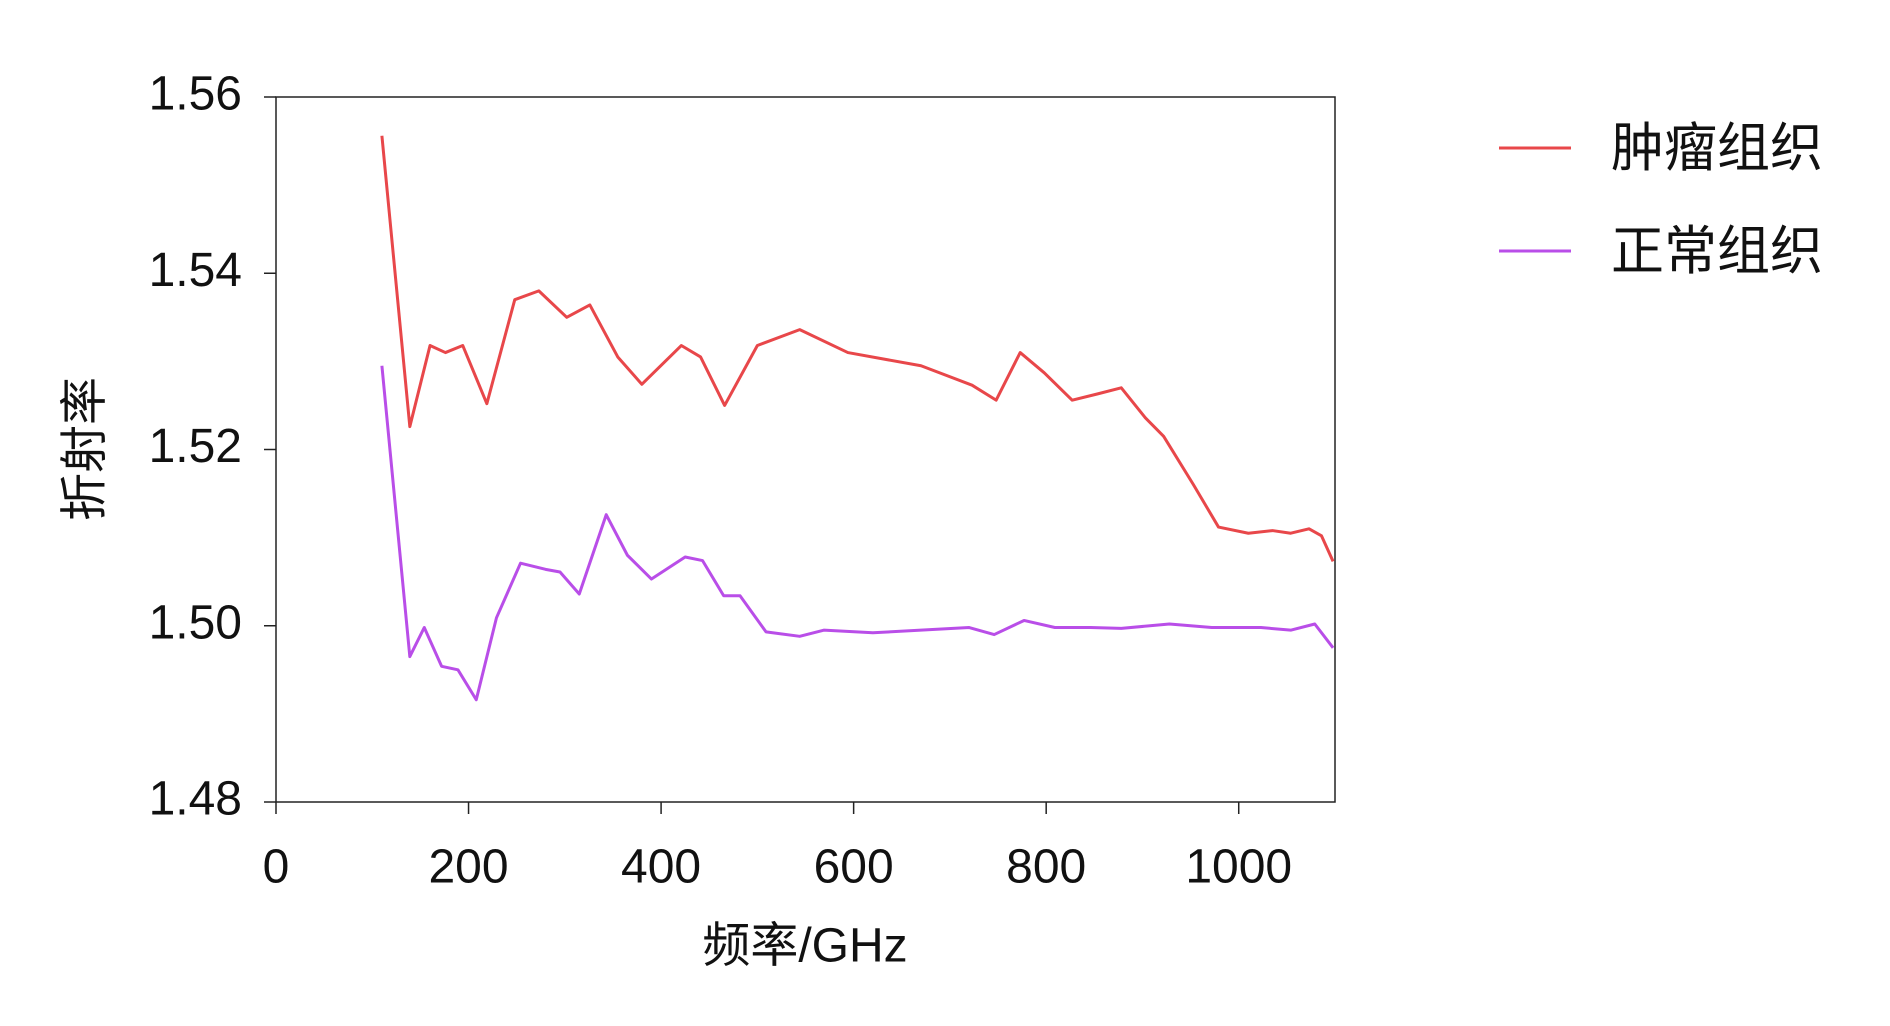 This screenshot has height=1026, width=1890. Describe the element at coordinates (85, 449) in the screenshot. I see `y-axis-label: 折射率` at that location.